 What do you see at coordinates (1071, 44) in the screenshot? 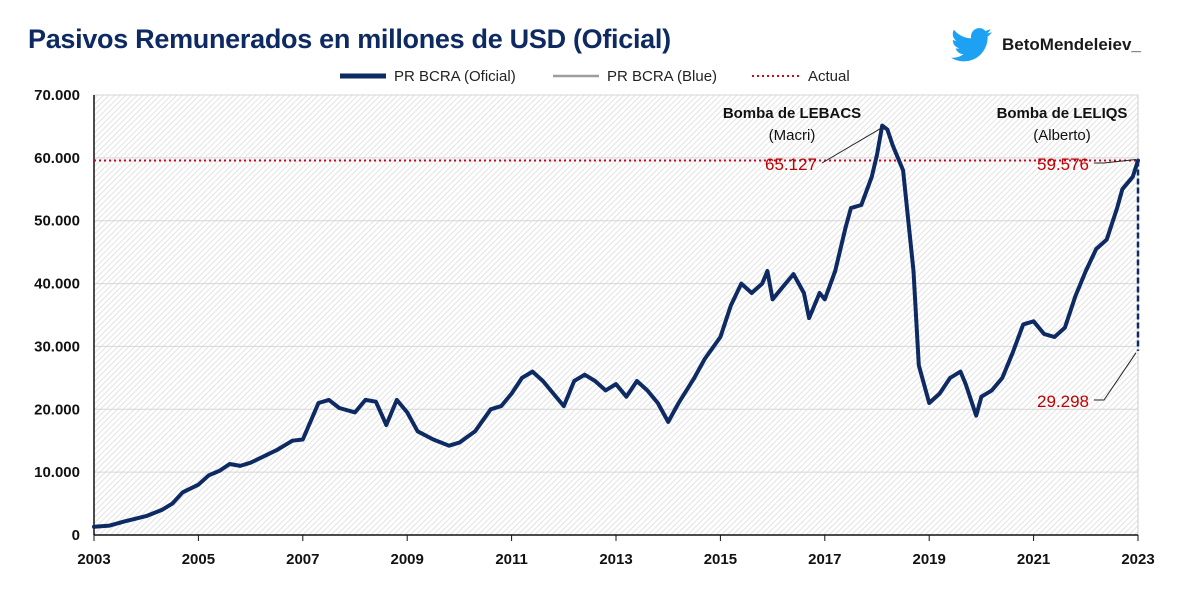
I see `brand-name: BetoMendeleiev_` at bounding box center [1071, 44].